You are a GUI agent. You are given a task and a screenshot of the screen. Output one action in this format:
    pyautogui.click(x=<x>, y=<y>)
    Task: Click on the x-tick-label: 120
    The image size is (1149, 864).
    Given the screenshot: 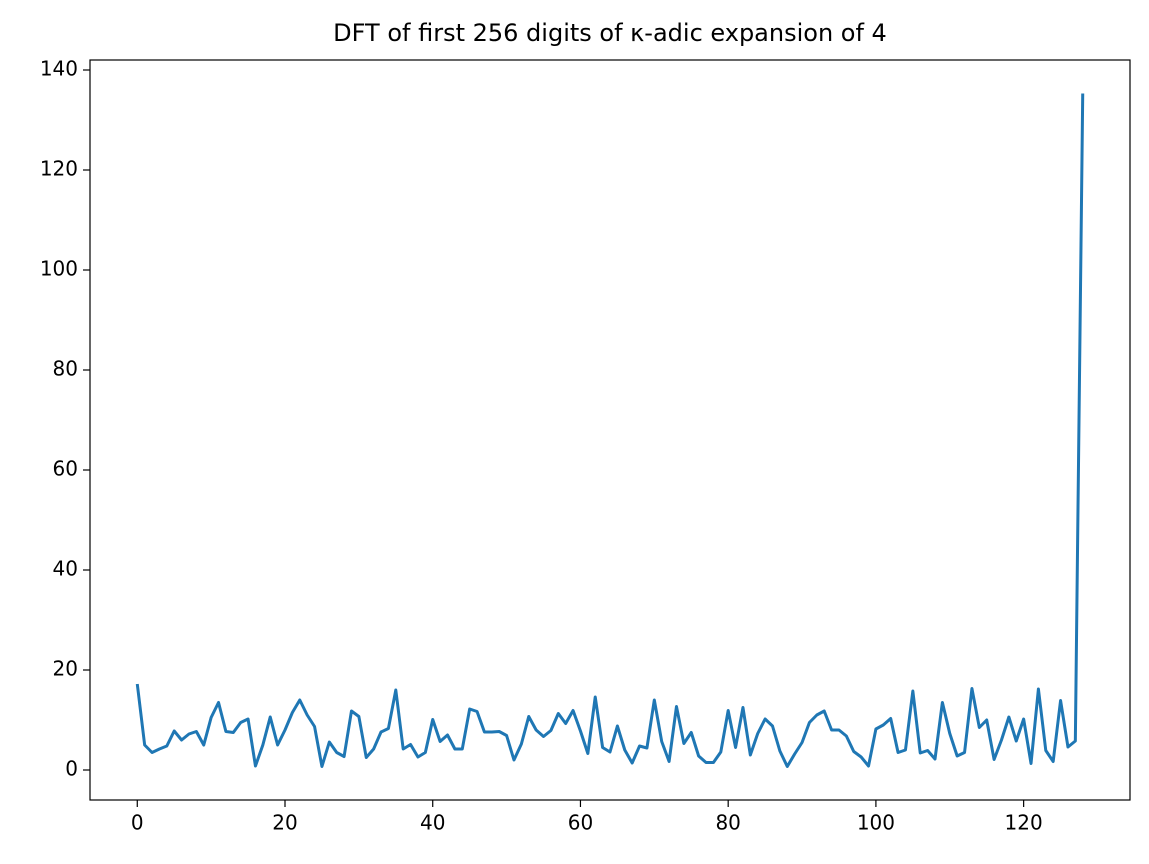 What is the action you would take?
    pyautogui.click(x=1024, y=823)
    